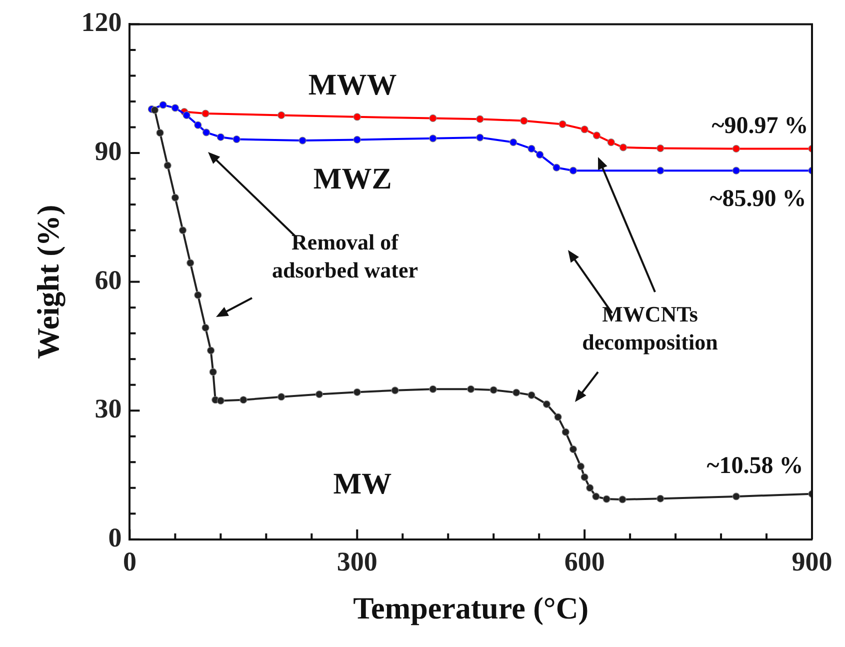 This screenshot has width=845, height=647. What do you see at coordinates (760, 126) in the screenshot?
I see `annotation: ~90.97 %` at bounding box center [760, 126].